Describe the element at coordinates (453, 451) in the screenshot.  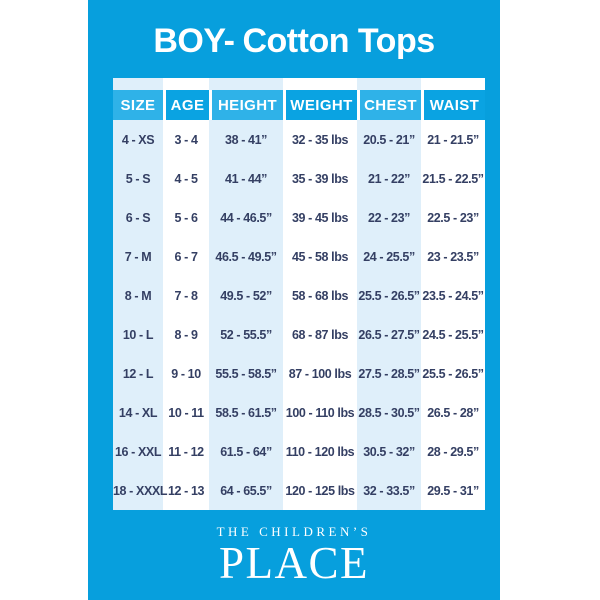
I see `cell-waist: 28 - 29.5”` at that location.